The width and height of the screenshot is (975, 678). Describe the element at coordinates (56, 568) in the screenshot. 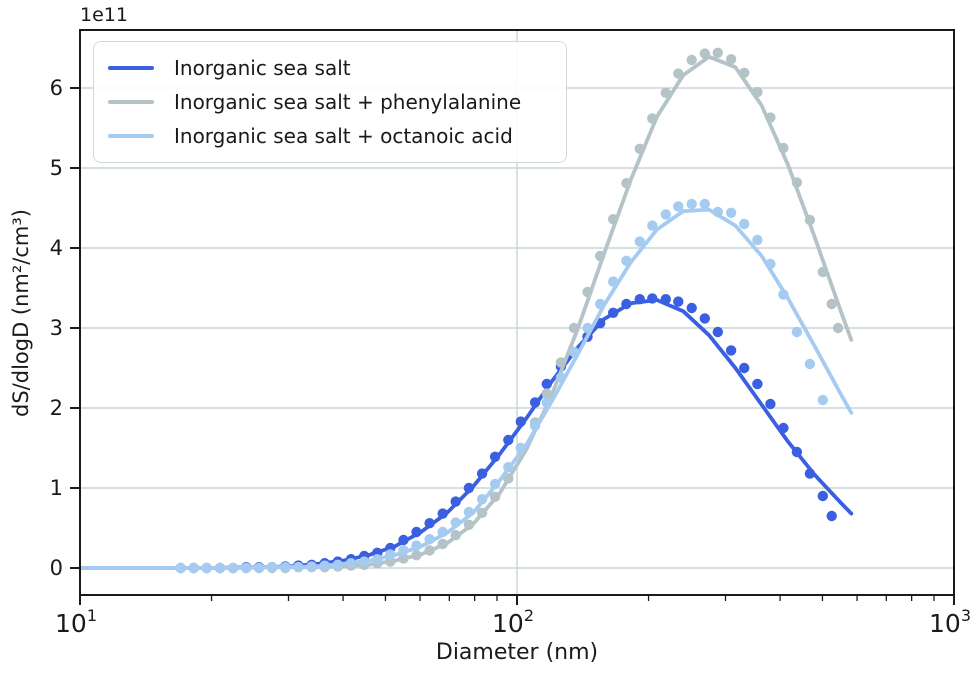

I see `y-tick-label: 0` at that location.